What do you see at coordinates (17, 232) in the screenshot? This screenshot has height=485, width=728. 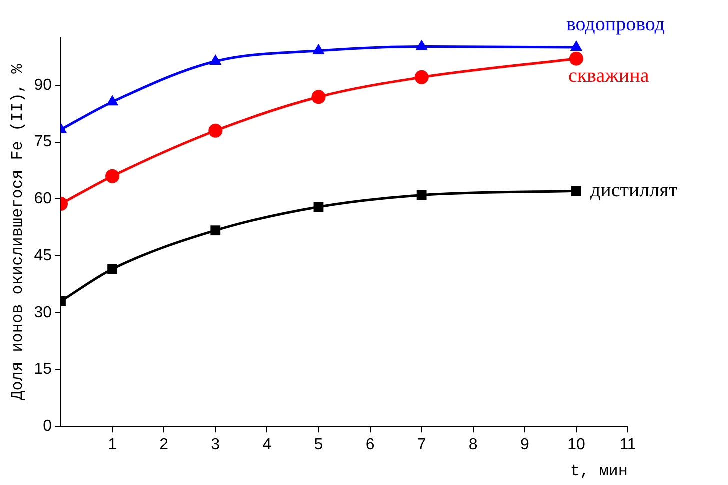 I see `y-axis-title: Доля ионов окислившегося Fe (II), %` at bounding box center [17, 232].